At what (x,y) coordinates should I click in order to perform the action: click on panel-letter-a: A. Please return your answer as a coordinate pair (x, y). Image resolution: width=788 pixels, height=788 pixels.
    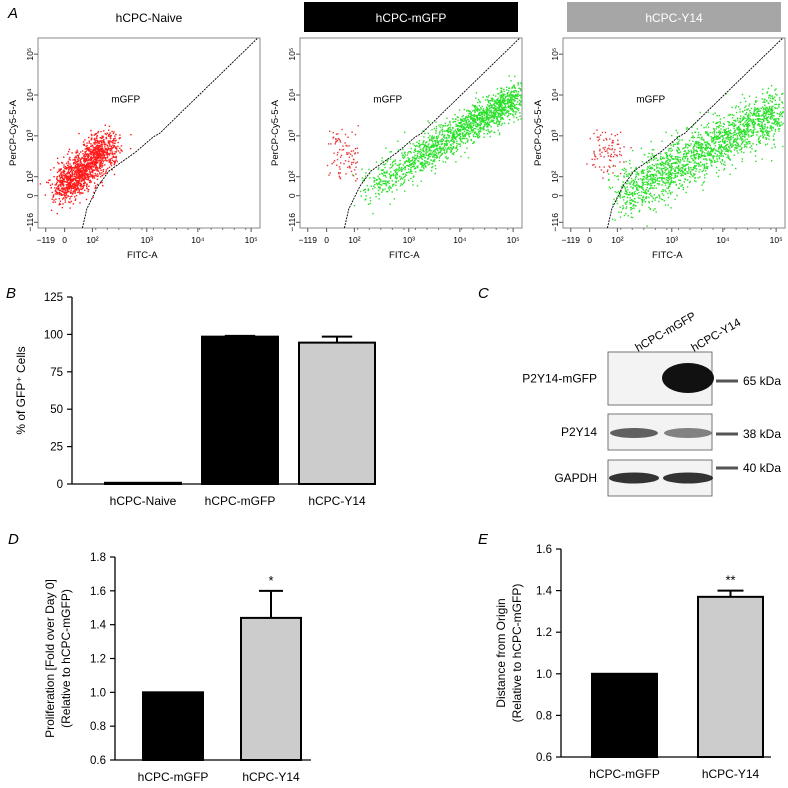
    Looking at the image, I should click on (12, 13).